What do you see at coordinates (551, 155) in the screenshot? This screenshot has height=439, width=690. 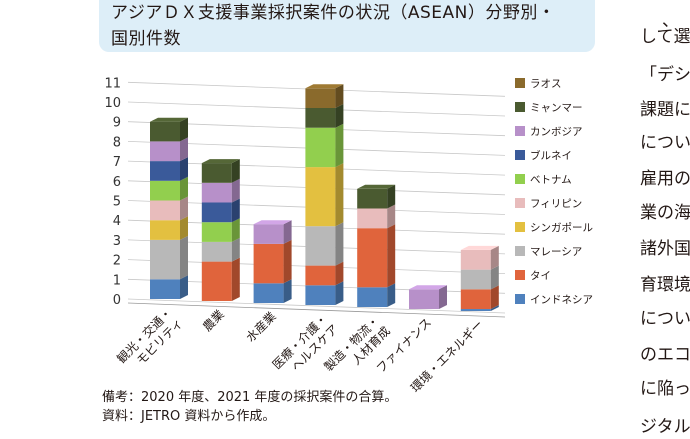 I see `legend-label: ブルネイ` at bounding box center [551, 155].